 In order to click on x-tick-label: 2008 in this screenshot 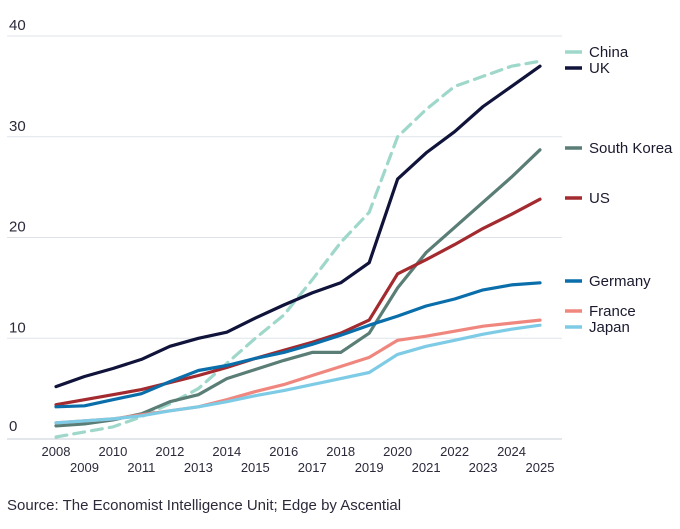, I will do `click(56, 451)`.